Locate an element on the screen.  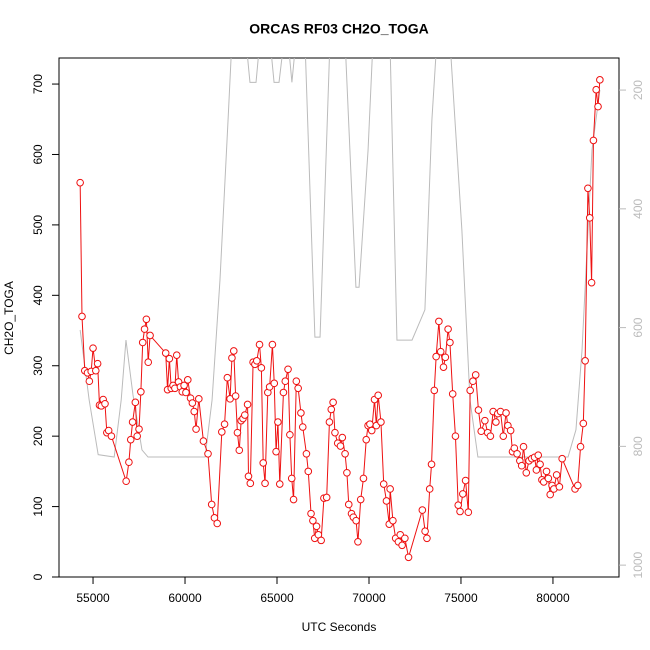
x-tick-label: 65000 is located at coordinates (277, 598).